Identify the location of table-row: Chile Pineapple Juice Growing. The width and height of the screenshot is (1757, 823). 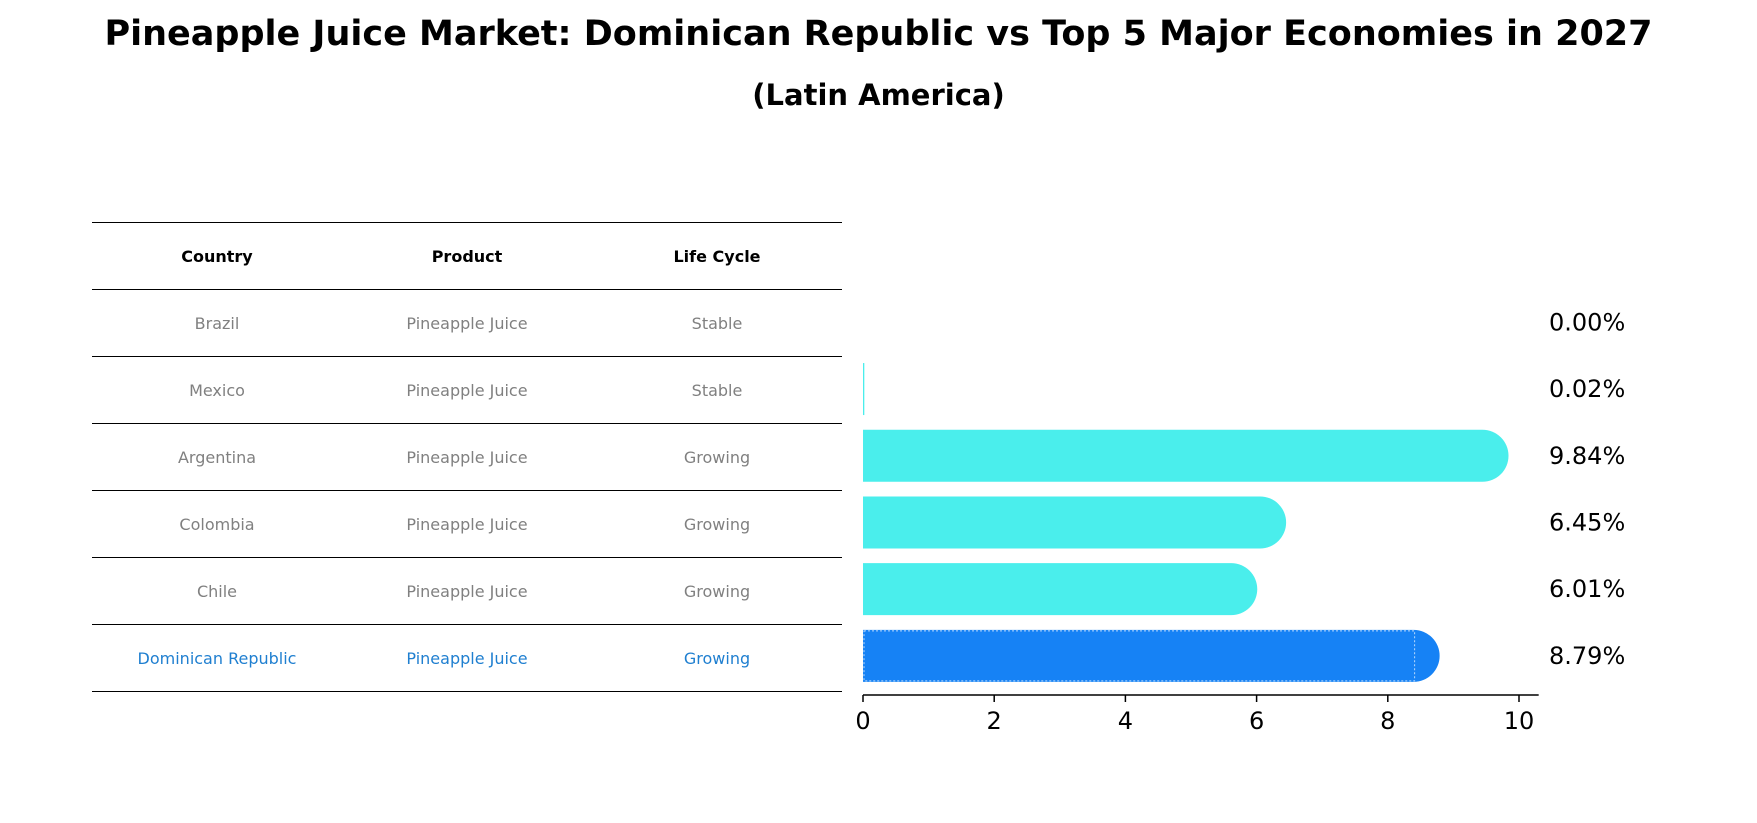
(467, 591).